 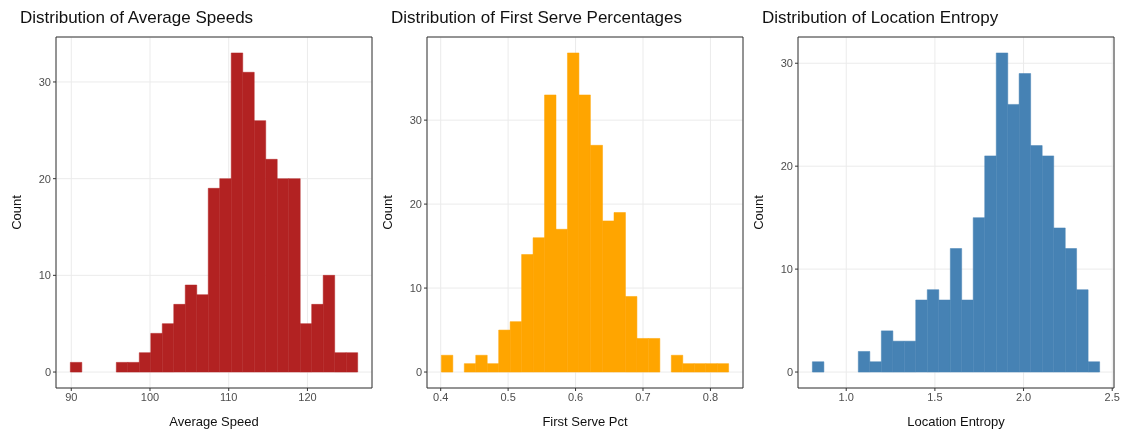 I want to click on x-tick-label: 0.8, so click(x=710, y=396).